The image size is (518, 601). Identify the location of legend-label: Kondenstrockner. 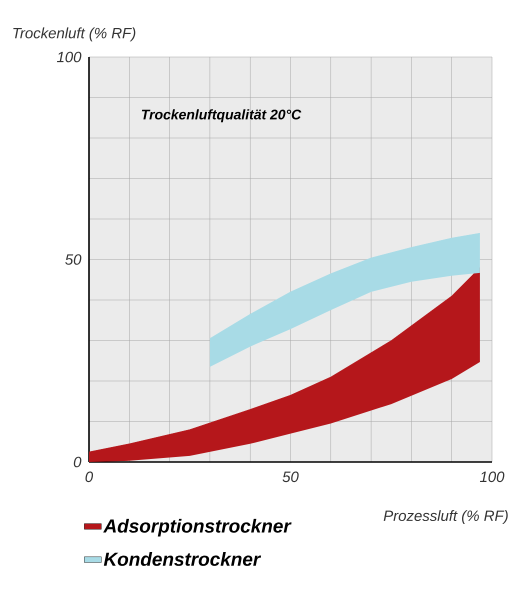
(183, 559).